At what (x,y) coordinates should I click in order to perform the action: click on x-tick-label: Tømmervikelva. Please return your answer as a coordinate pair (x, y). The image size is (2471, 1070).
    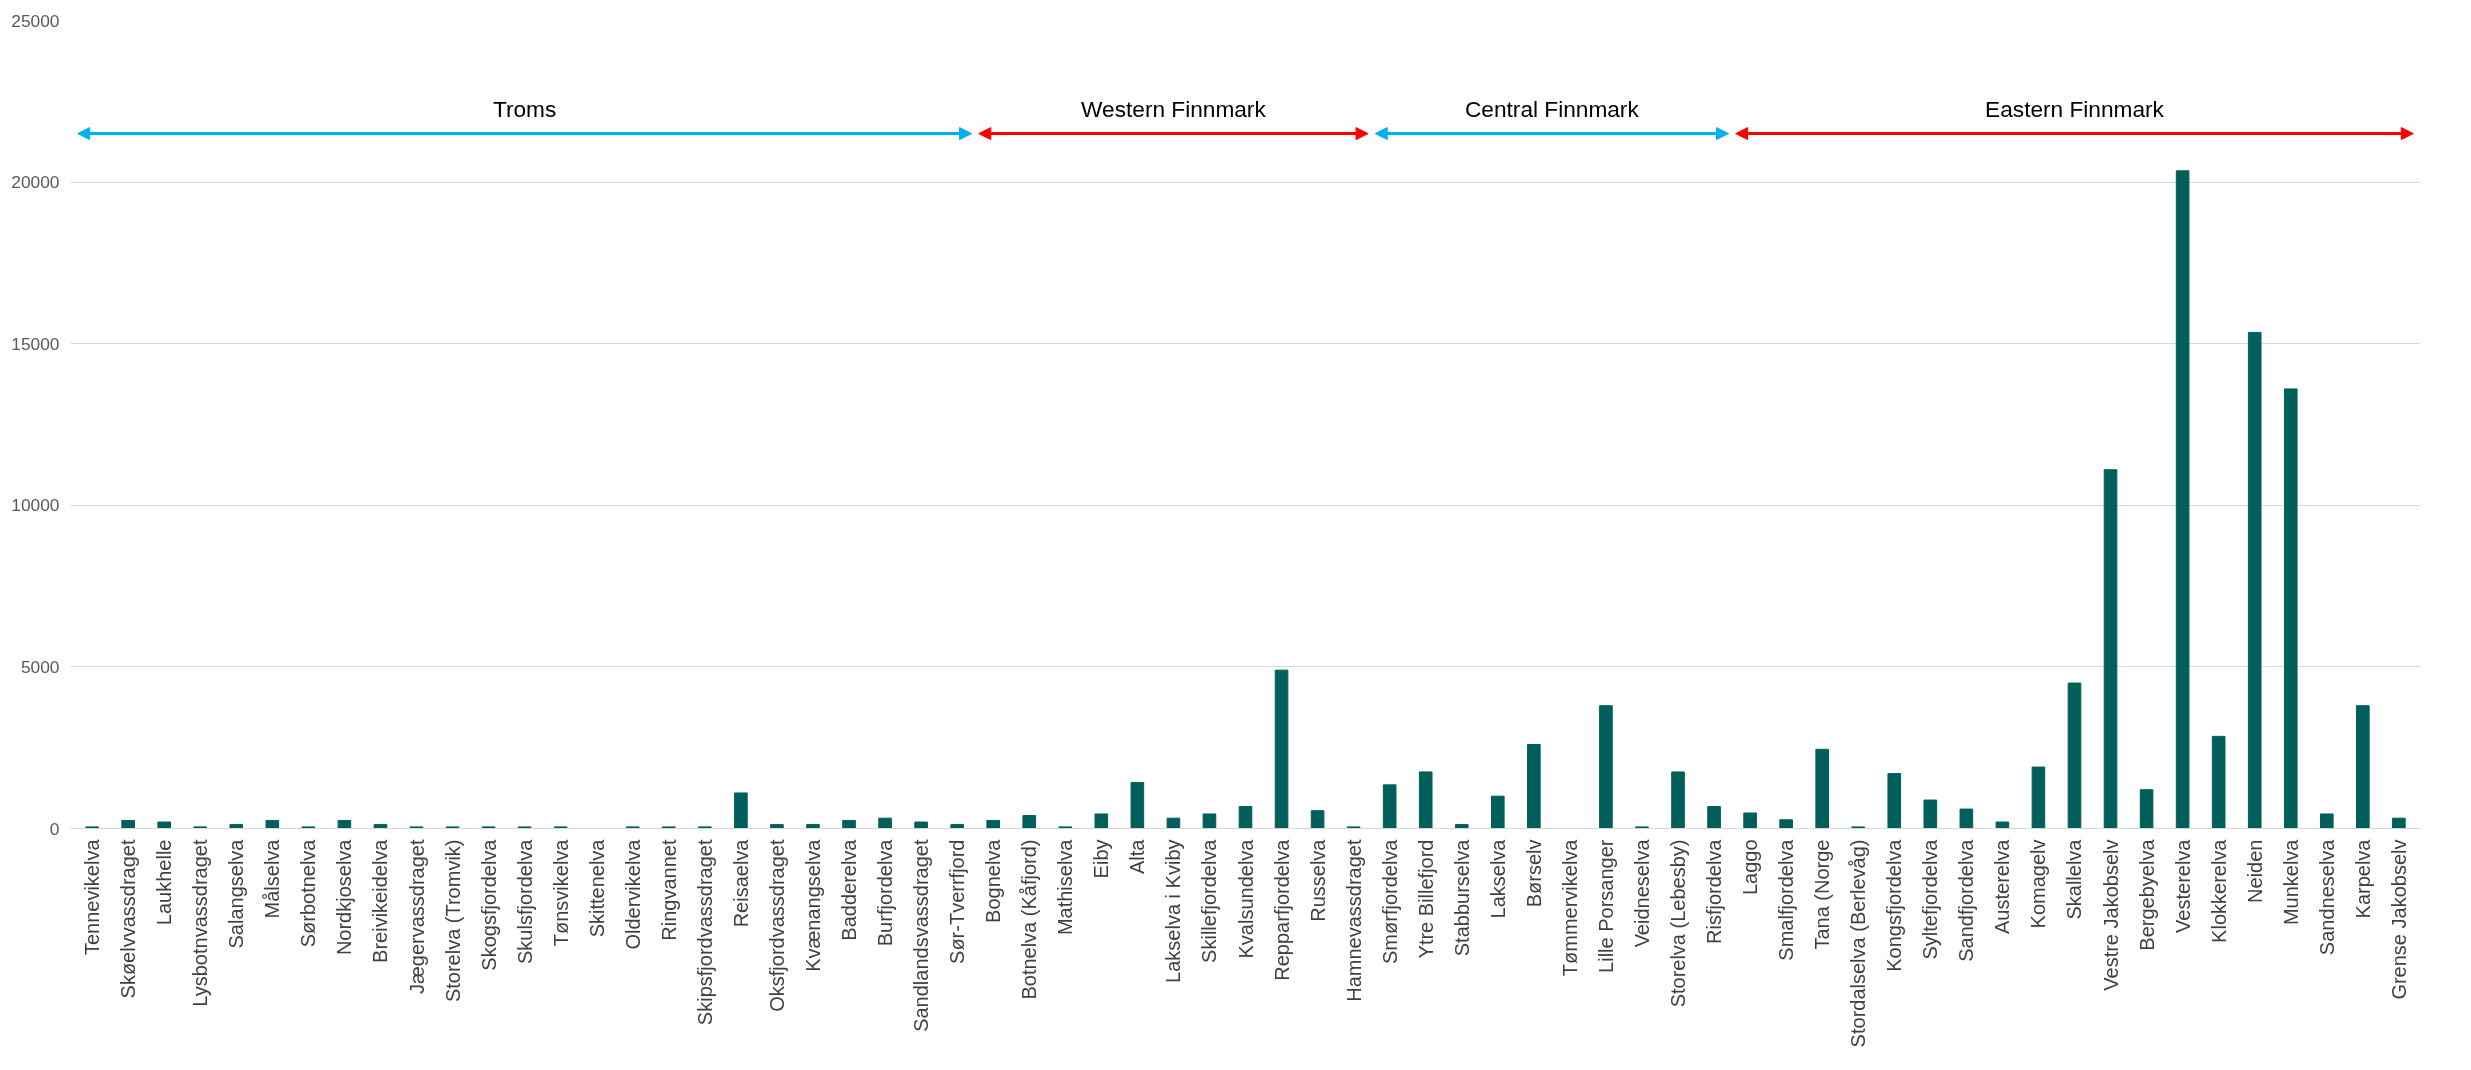
    Looking at the image, I should click on (1569, 907).